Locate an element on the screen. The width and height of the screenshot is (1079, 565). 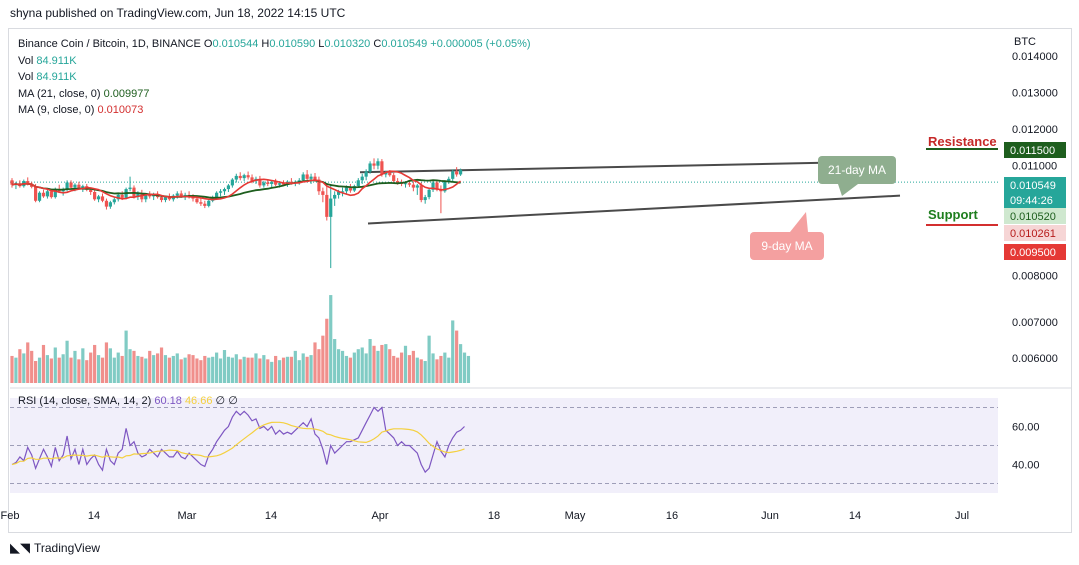
support-price-tag-text: 0.009500 is located at coordinates (1033, 253).